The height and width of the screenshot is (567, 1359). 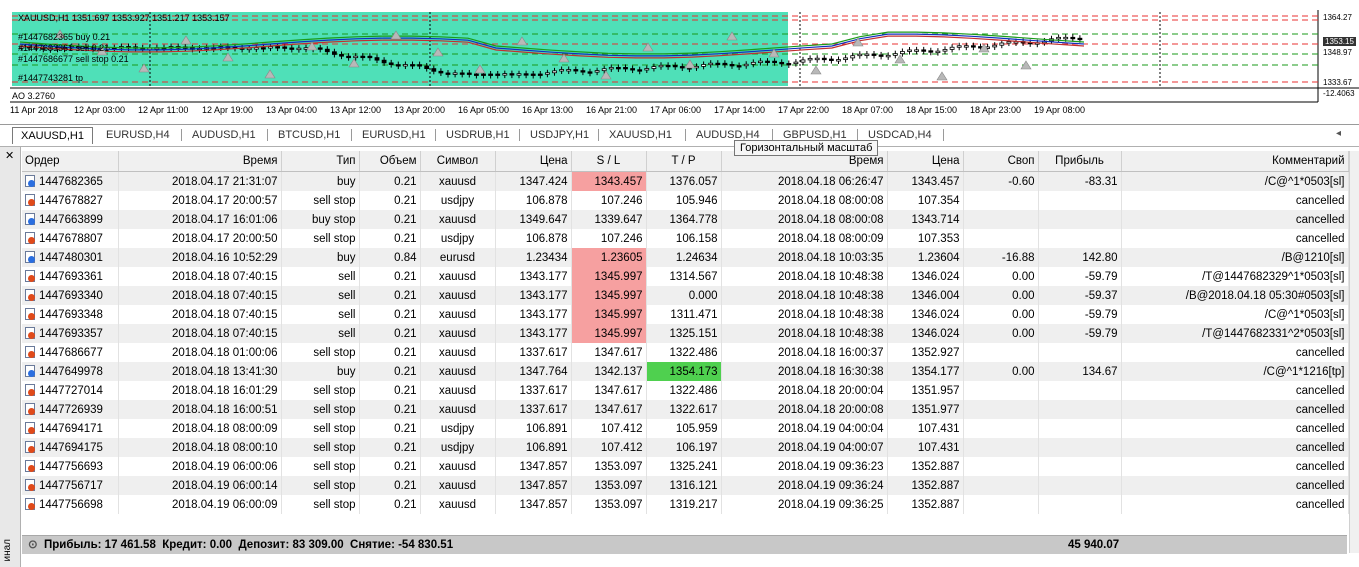 What do you see at coordinates (609, 181) in the screenshot?
I see `cell-stop-loss: 1343.457` at bounding box center [609, 181].